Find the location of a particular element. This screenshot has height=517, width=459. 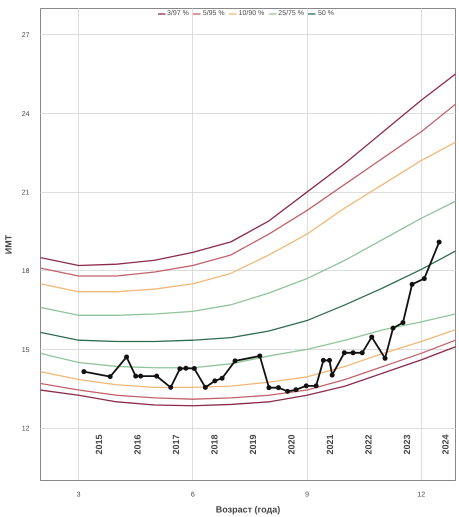

annotation: 2022 is located at coordinates (369, 444).